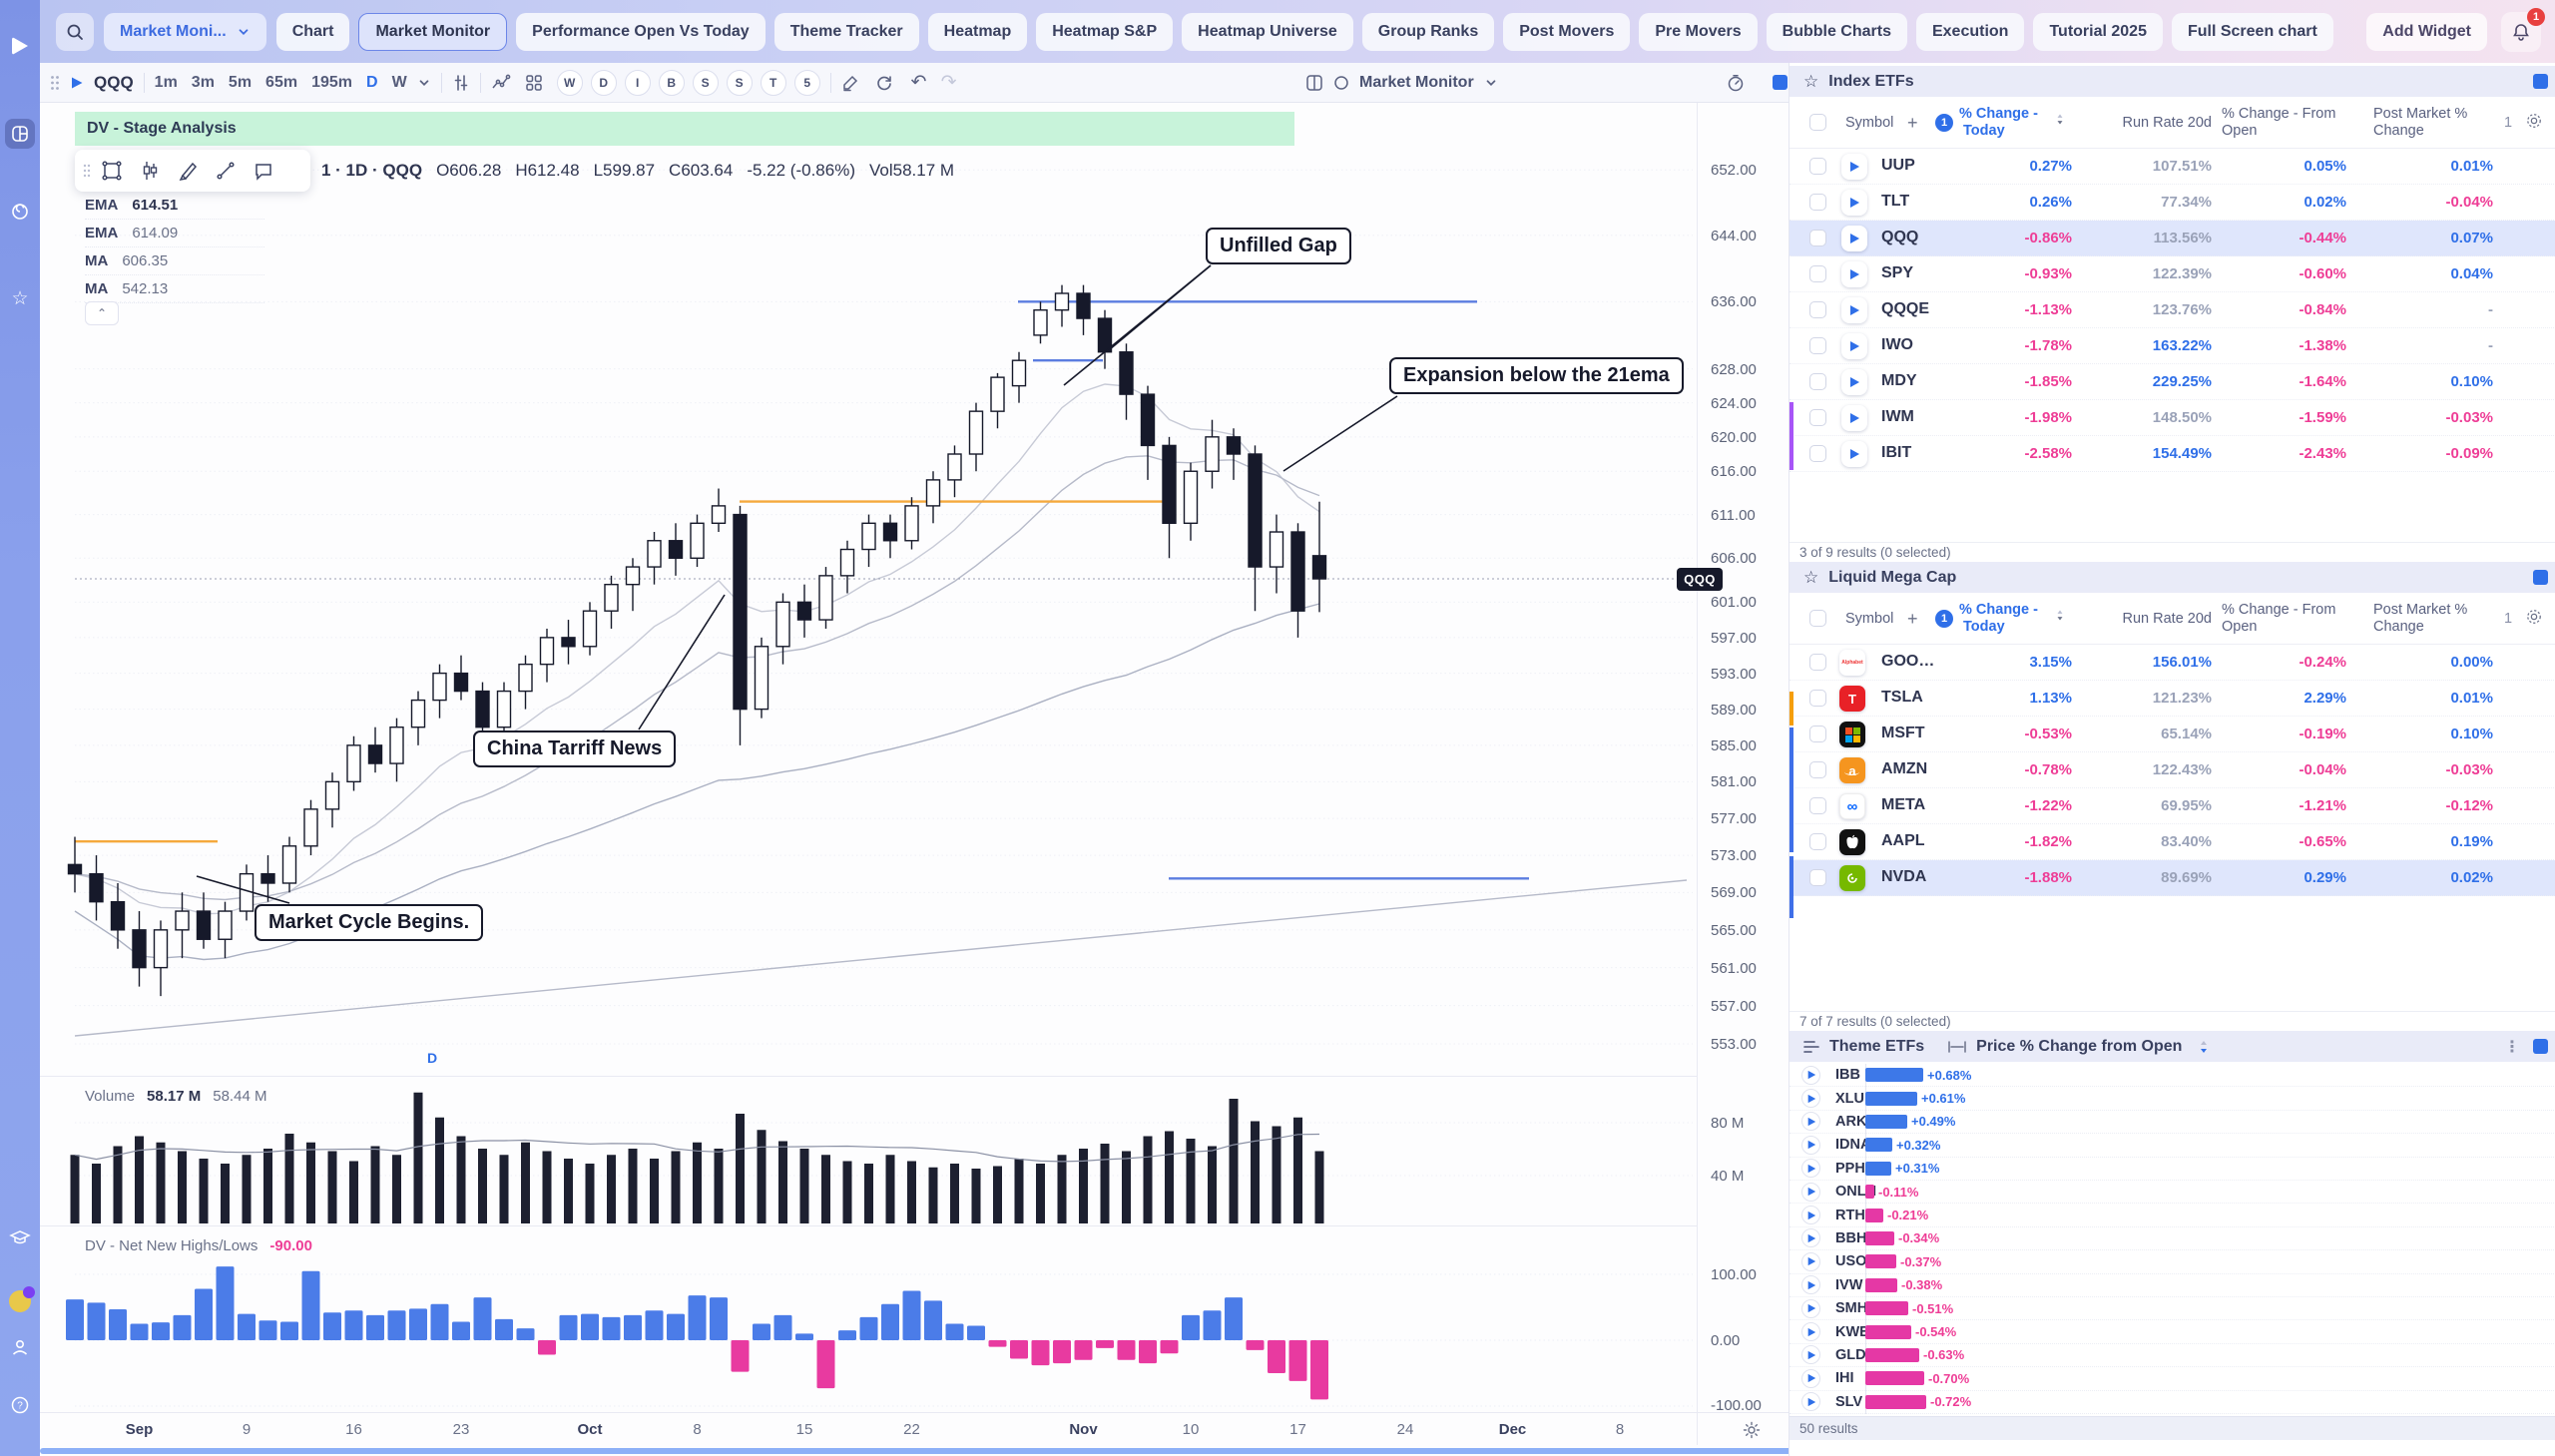 Image resolution: width=2555 pixels, height=1456 pixels. Describe the element at coordinates (1836, 31) in the screenshot. I see `tab-bubble-charts: Bubble Charts` at that location.